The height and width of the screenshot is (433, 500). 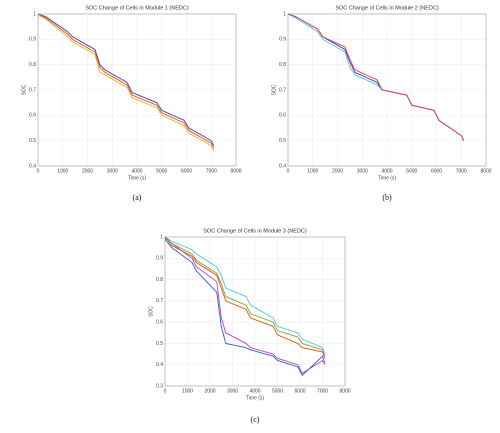 I want to click on chart-title: SOC Change of Cells in Module 2 (NEDC), so click(x=386, y=8).